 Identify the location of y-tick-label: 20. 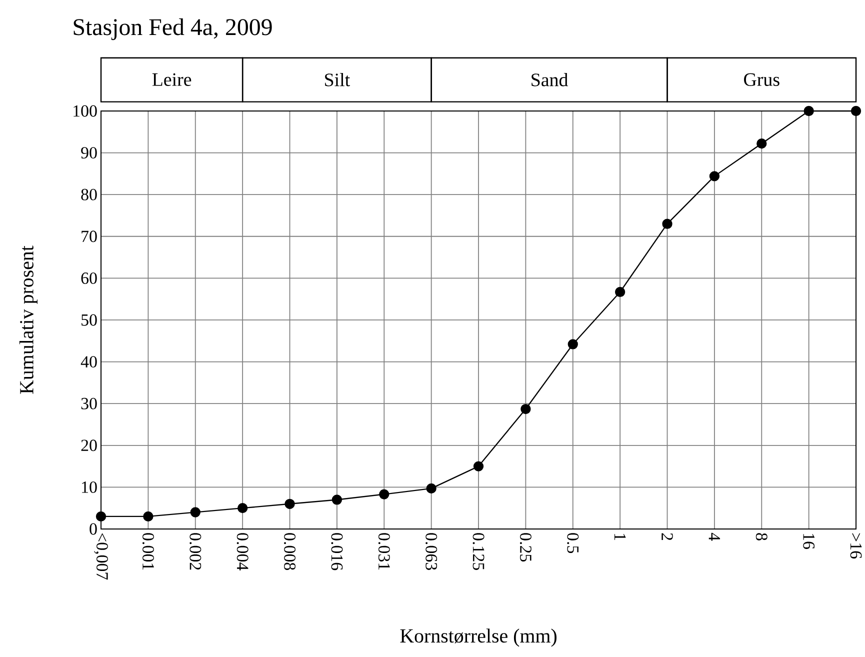
(89, 446).